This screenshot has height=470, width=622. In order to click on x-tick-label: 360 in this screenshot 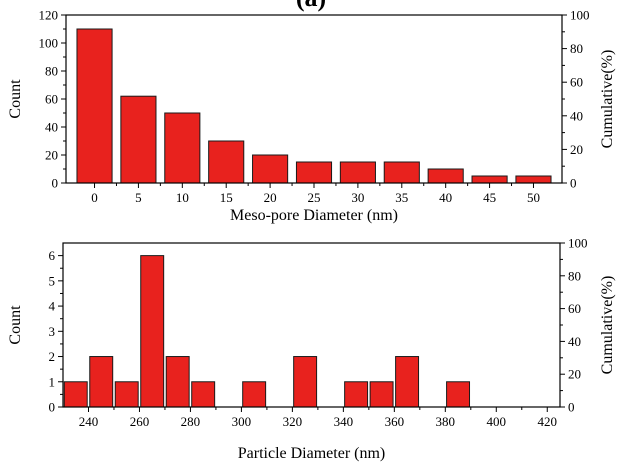, I will do `click(395, 421)`.